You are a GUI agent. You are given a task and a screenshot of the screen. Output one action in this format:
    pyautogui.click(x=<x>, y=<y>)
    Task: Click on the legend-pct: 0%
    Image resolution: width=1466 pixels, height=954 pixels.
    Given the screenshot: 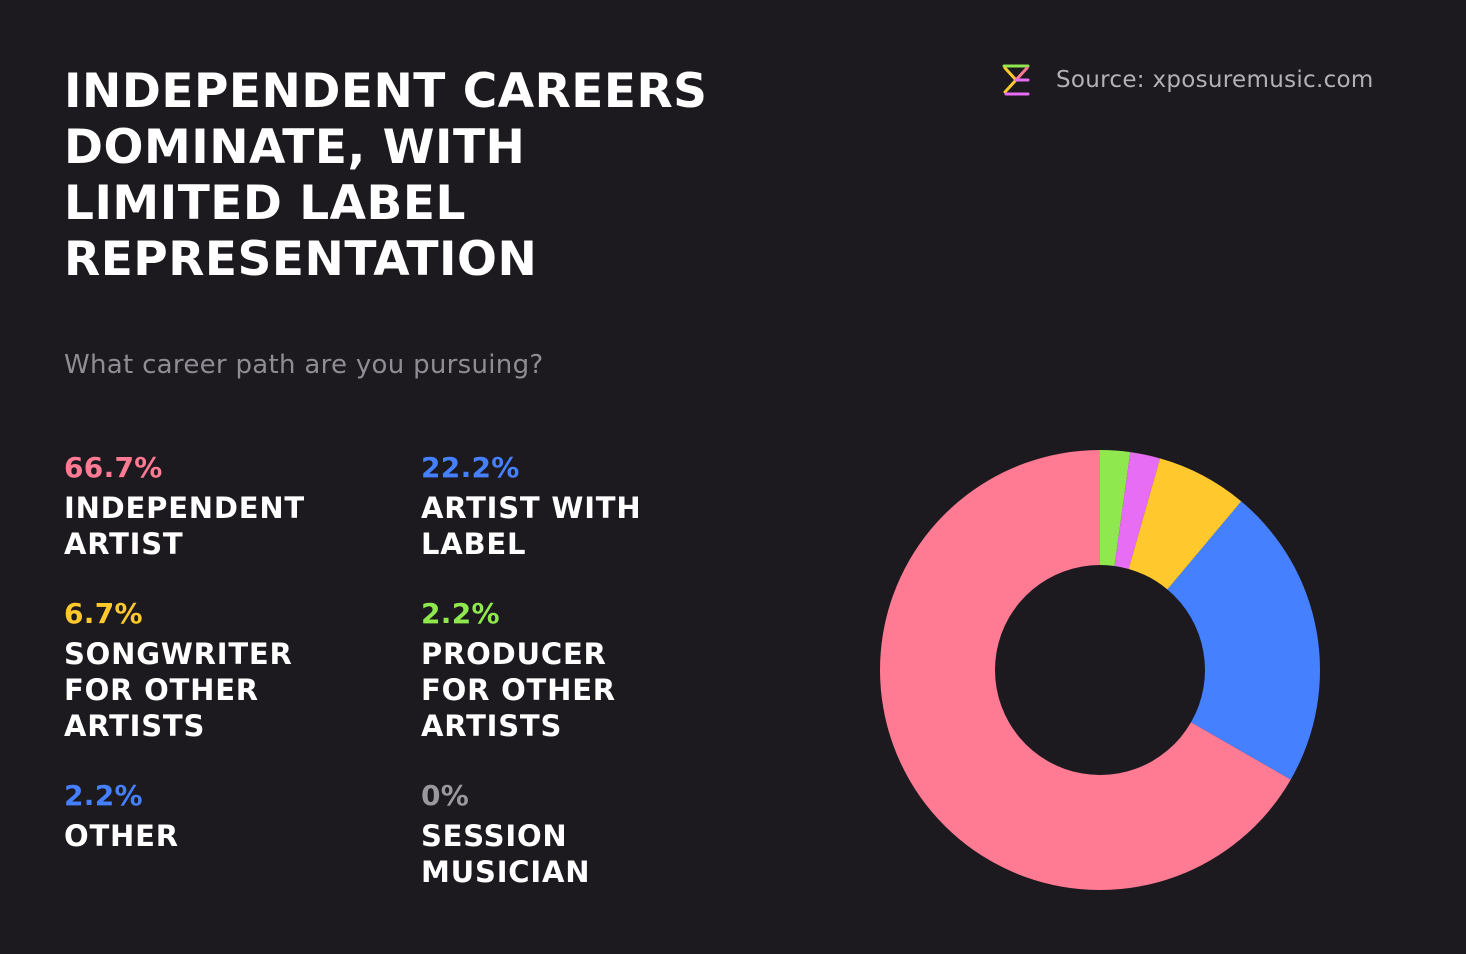 What is the action you would take?
    pyautogui.click(x=445, y=795)
    